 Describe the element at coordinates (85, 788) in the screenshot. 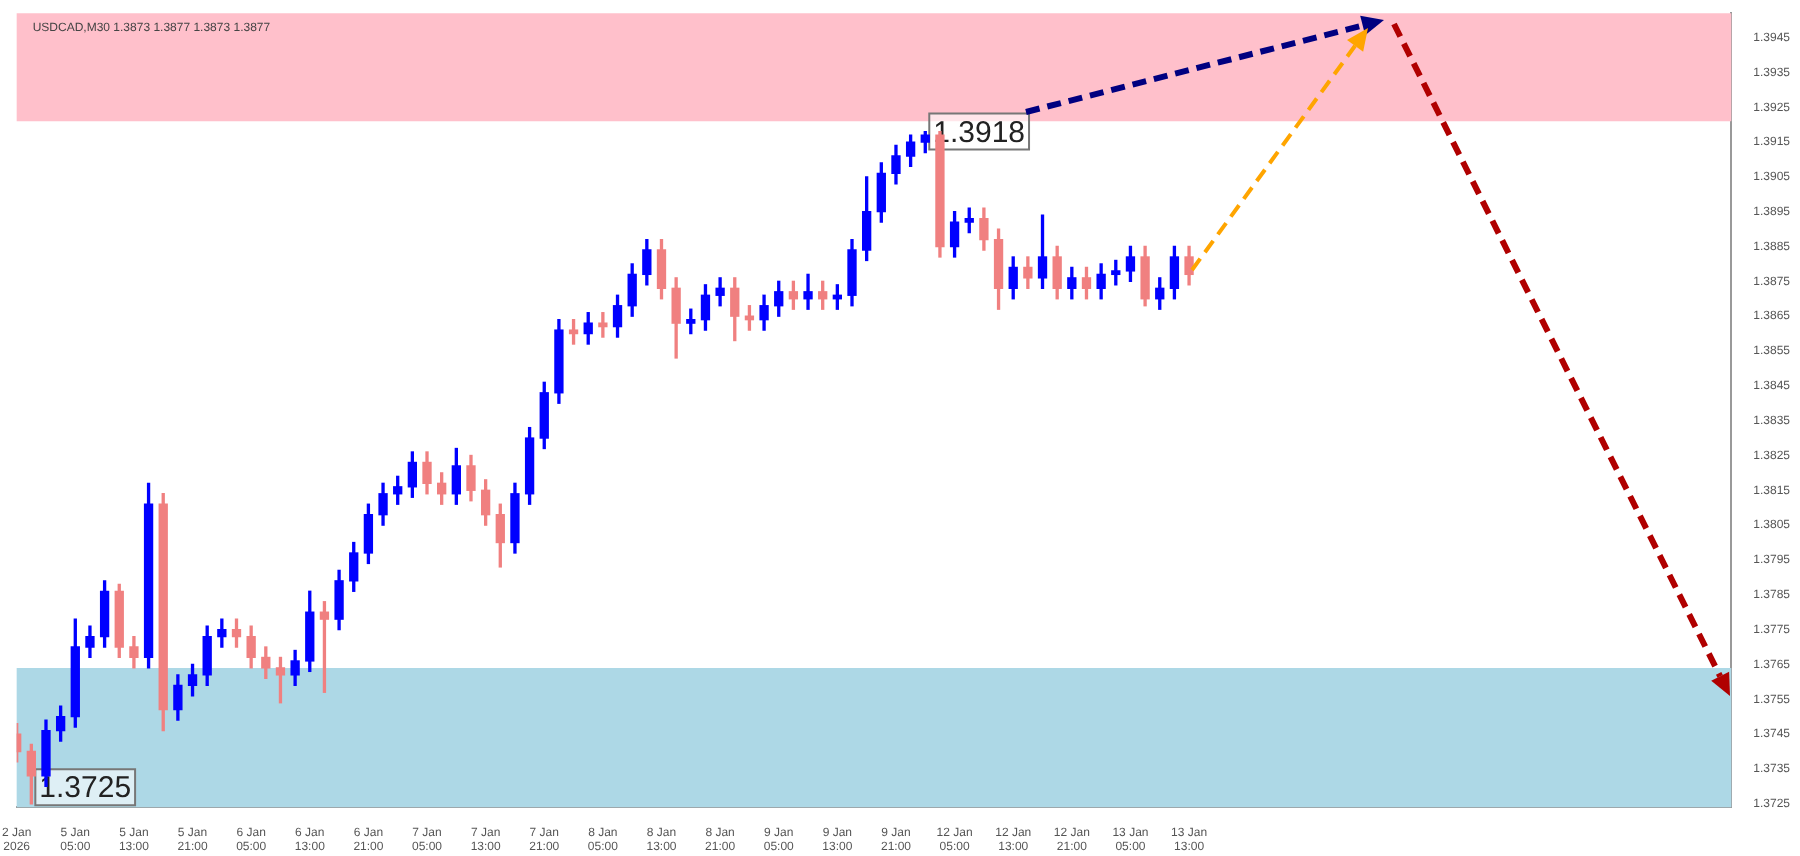

I see `annotation: 1.3725` at that location.